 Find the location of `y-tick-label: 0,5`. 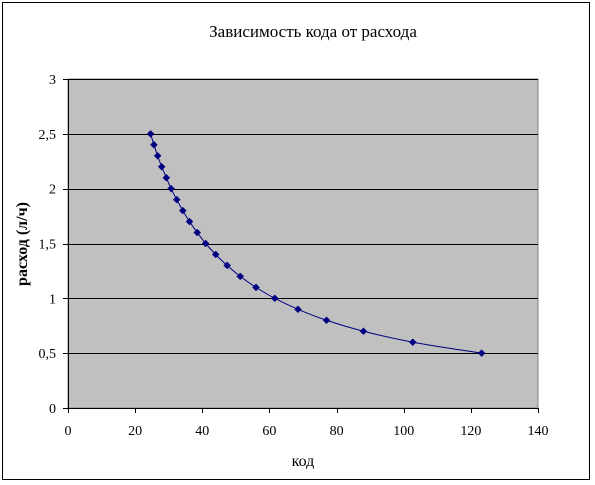

y-tick-label: 0,5 is located at coordinates (48, 354).